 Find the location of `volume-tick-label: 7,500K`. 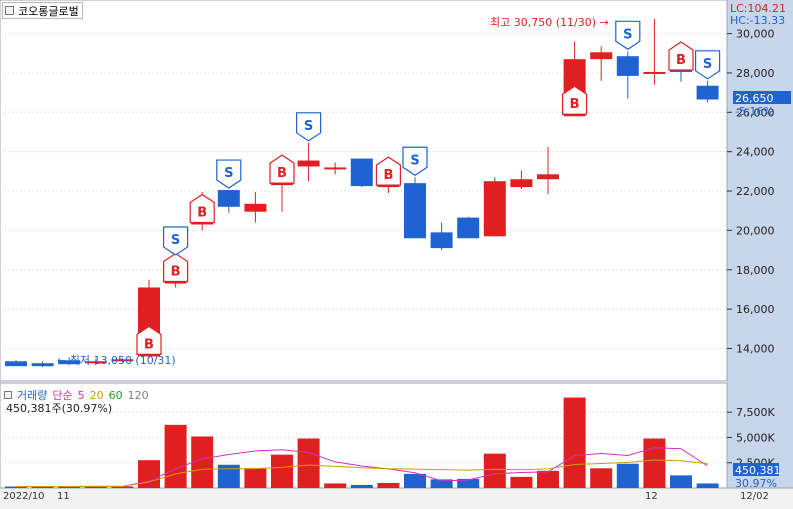

volume-tick-label: 7,500K is located at coordinates (755, 412).